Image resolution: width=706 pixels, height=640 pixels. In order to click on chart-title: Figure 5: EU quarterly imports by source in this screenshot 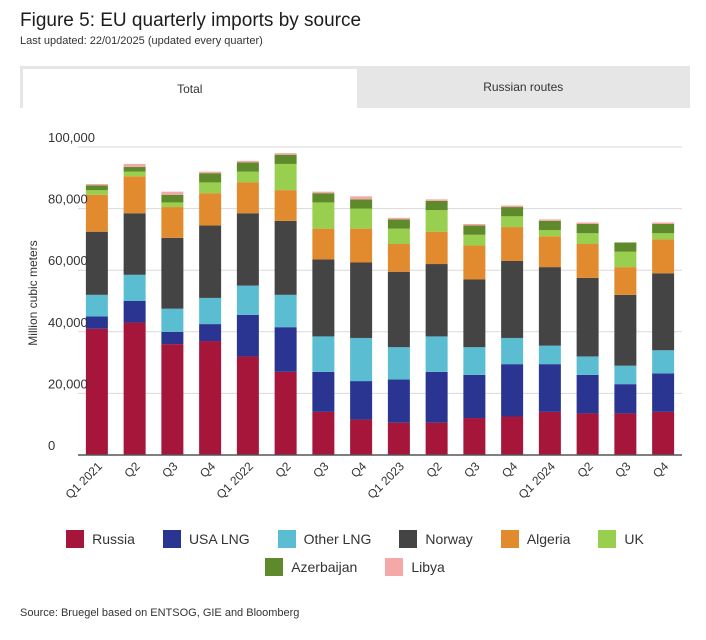, I will do `click(191, 20)`.